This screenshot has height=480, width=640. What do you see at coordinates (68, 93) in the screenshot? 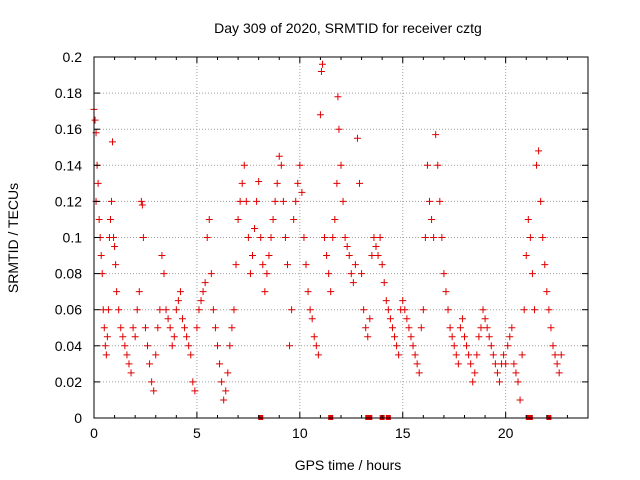
I see `y-tick-label: 0.18` at bounding box center [68, 93].